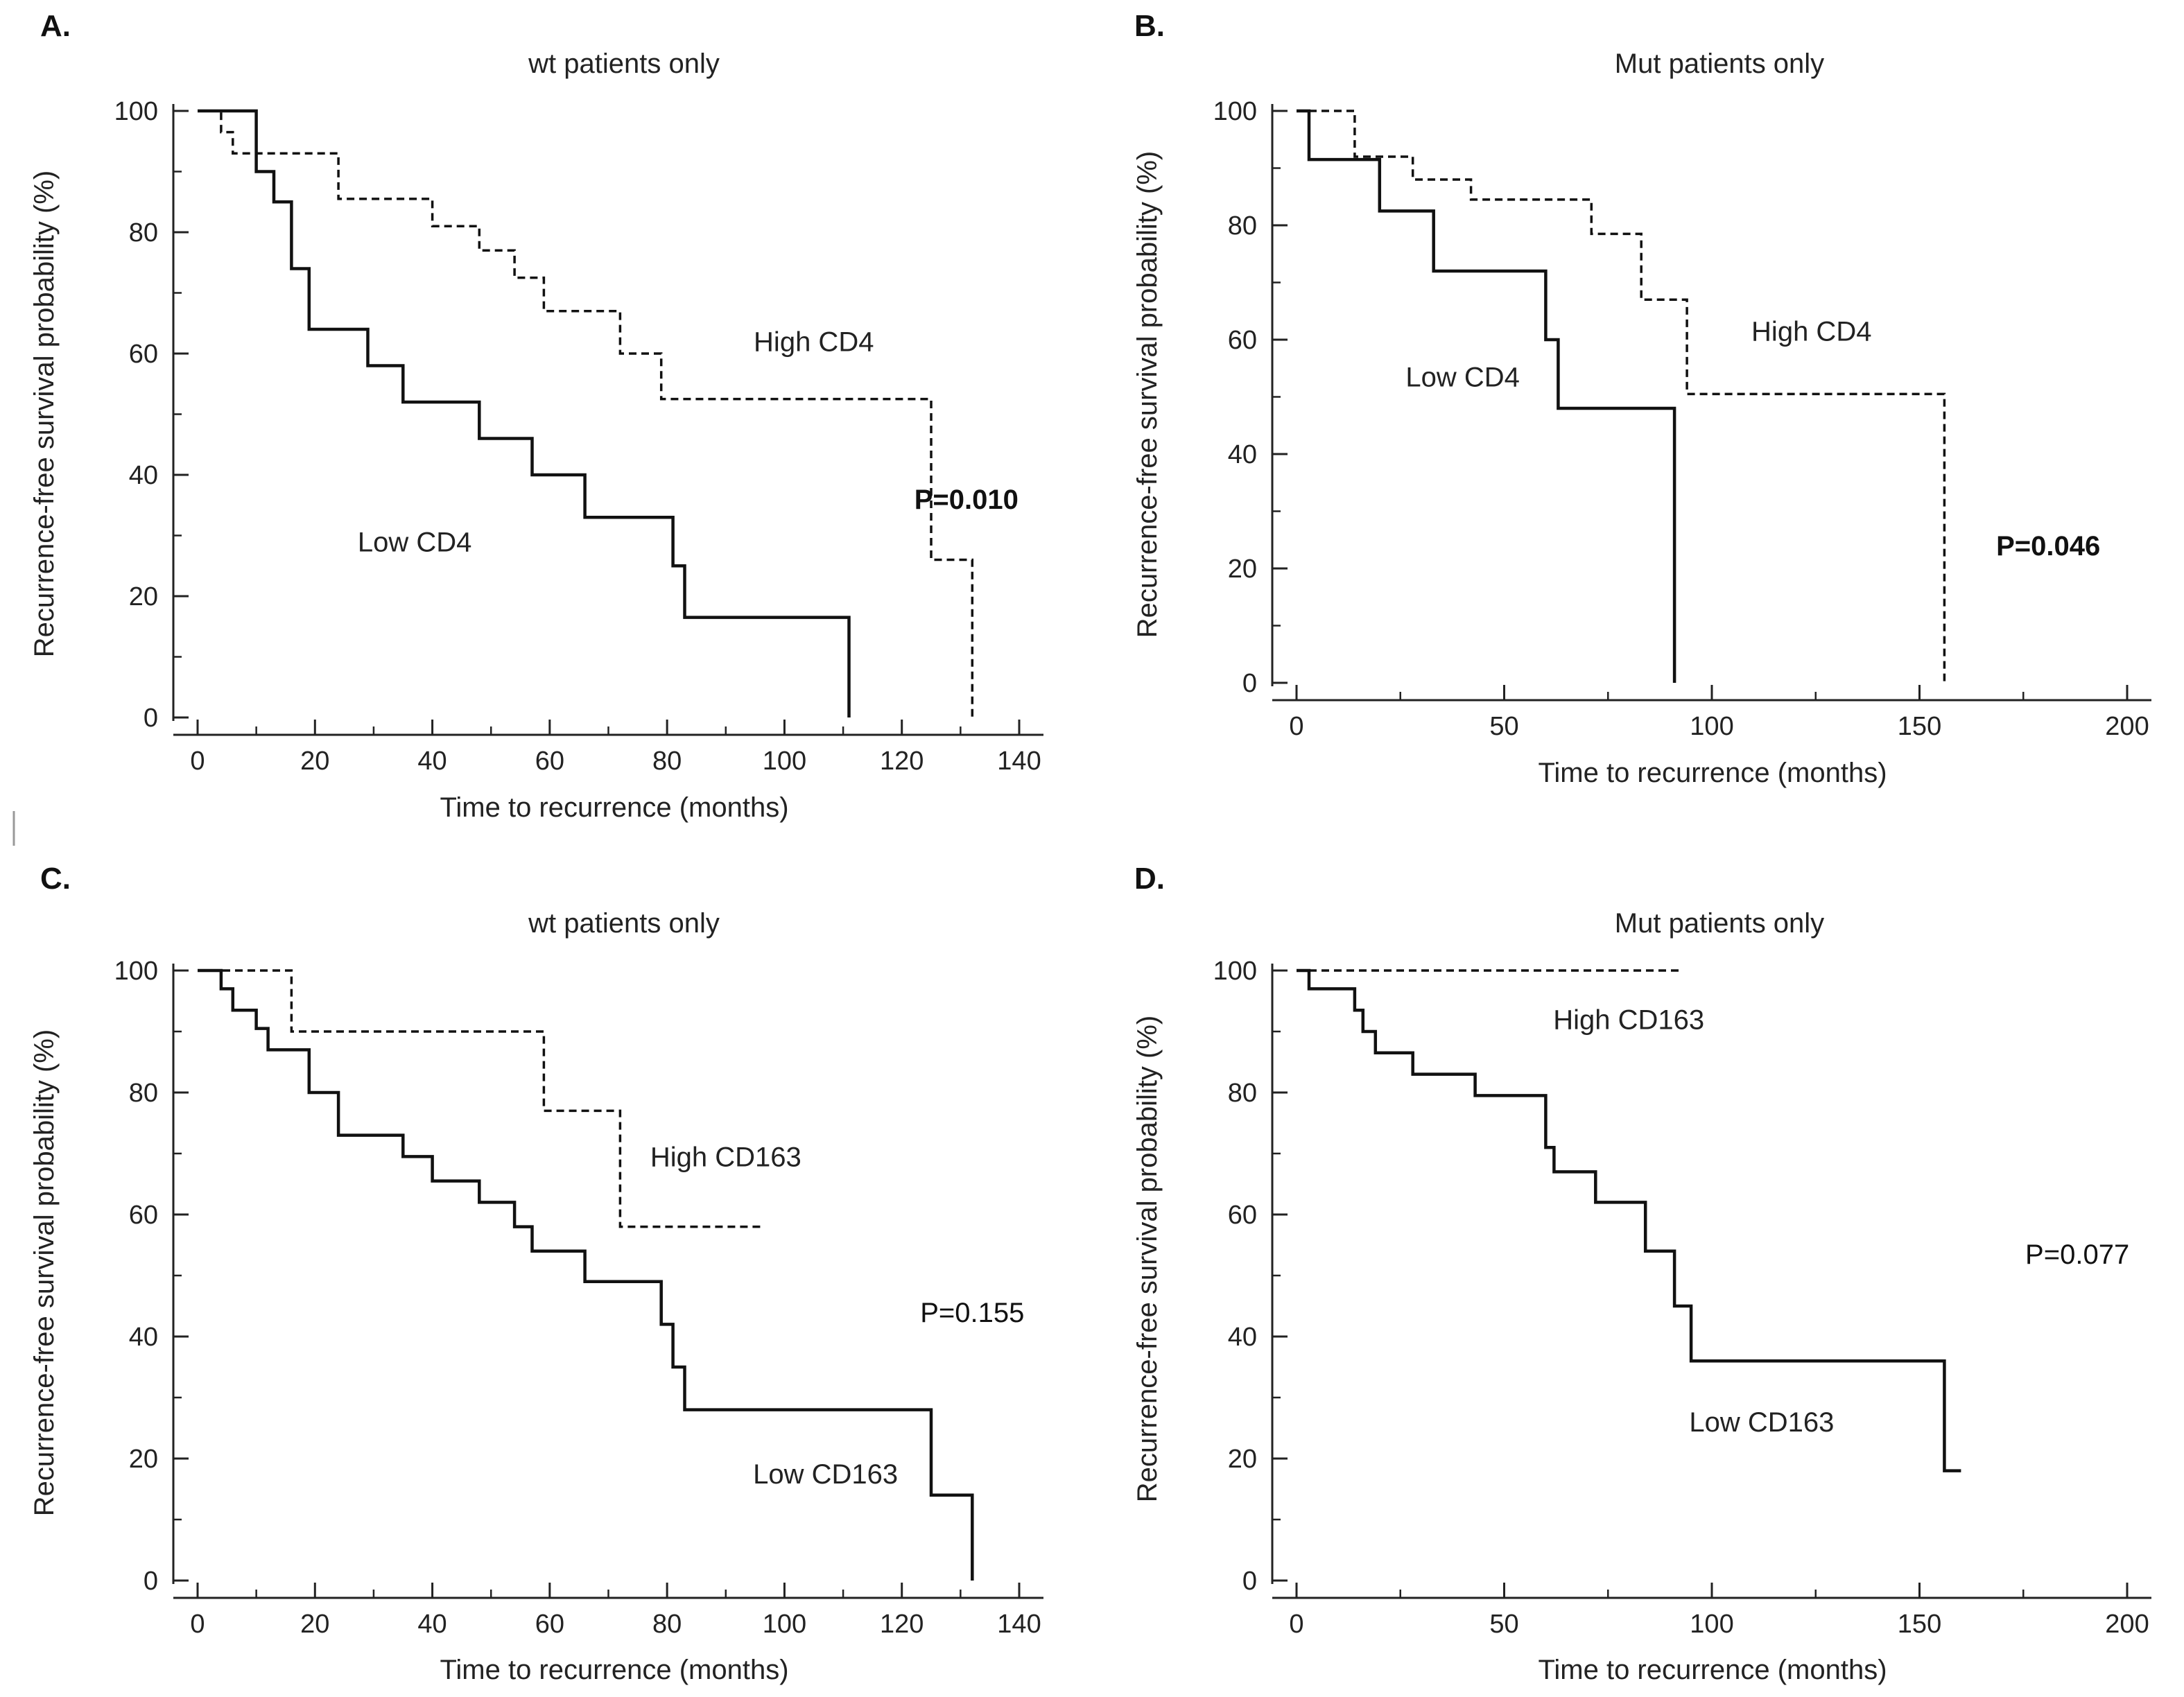 The height and width of the screenshot is (1697, 2184). Describe the element at coordinates (143, 1215) in the screenshot. I see `panel-c-ytick-label: 60` at that location.